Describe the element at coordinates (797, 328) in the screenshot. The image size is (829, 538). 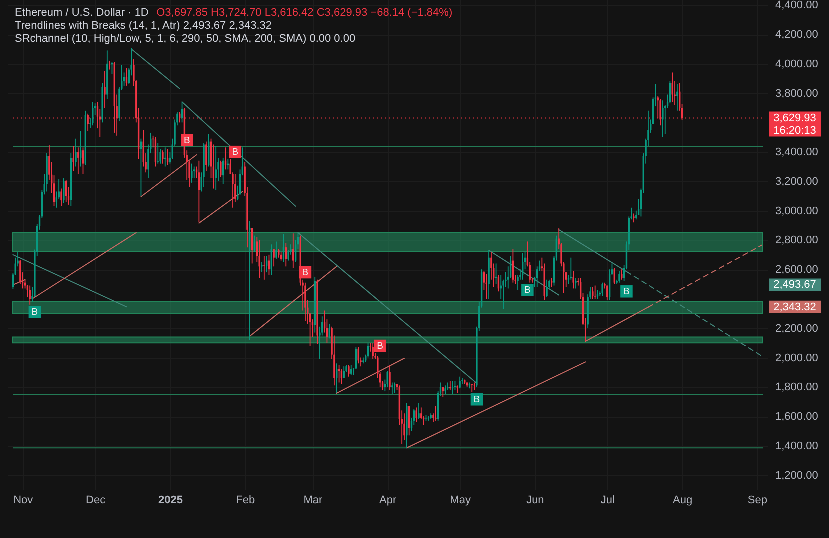
I see `y-tick-label: 2,200.00` at that location.